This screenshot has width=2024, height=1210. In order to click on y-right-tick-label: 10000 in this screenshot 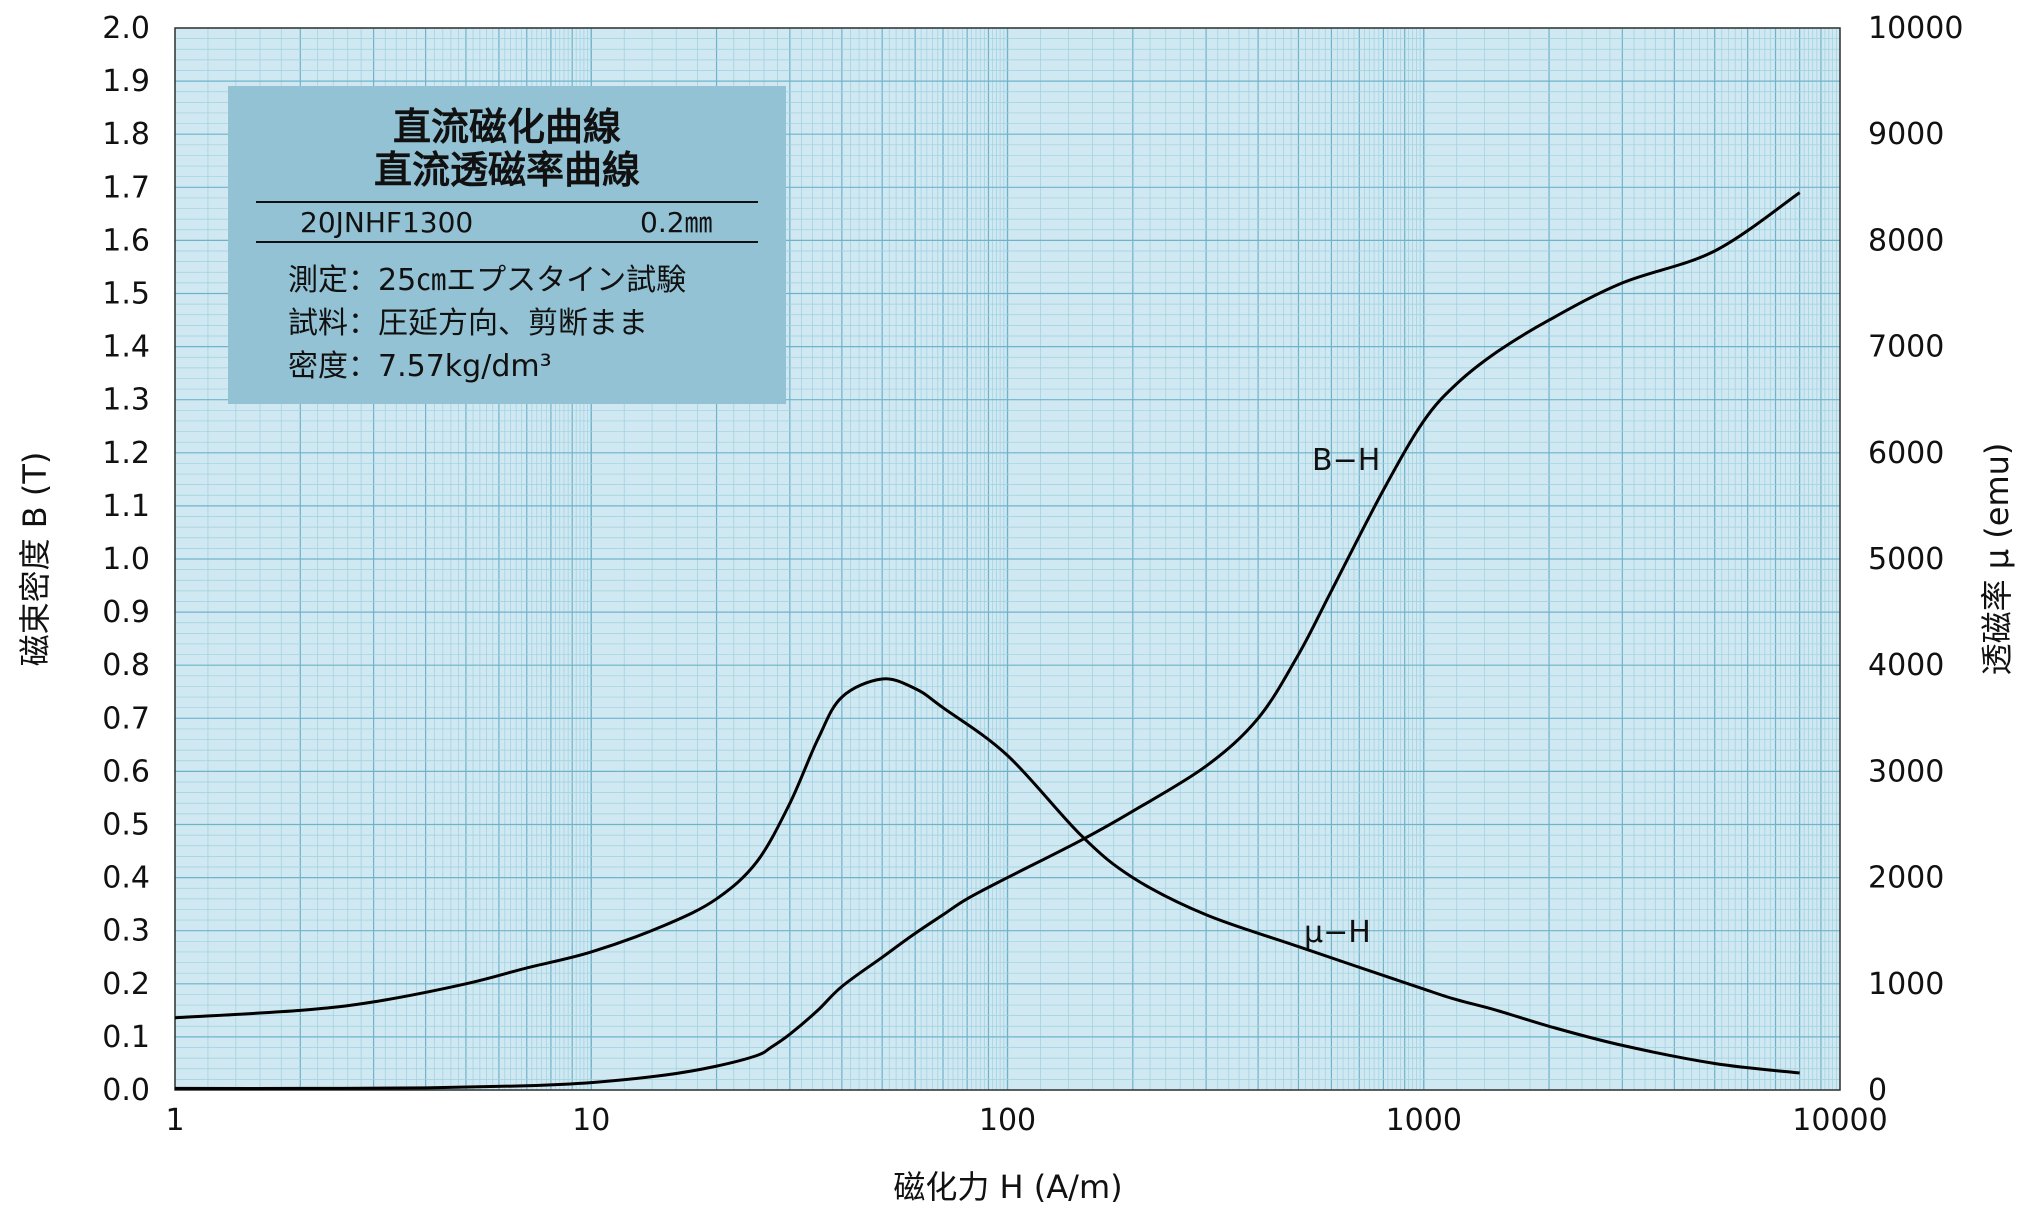, I will do `click(1915, 28)`.